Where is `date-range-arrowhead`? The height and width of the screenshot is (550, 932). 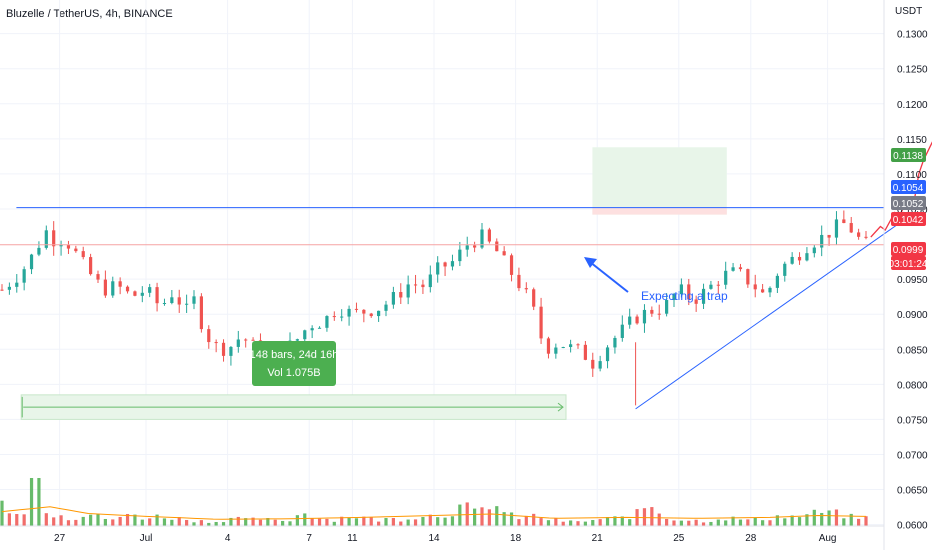 date-range-arrowhead is located at coordinates (560, 407).